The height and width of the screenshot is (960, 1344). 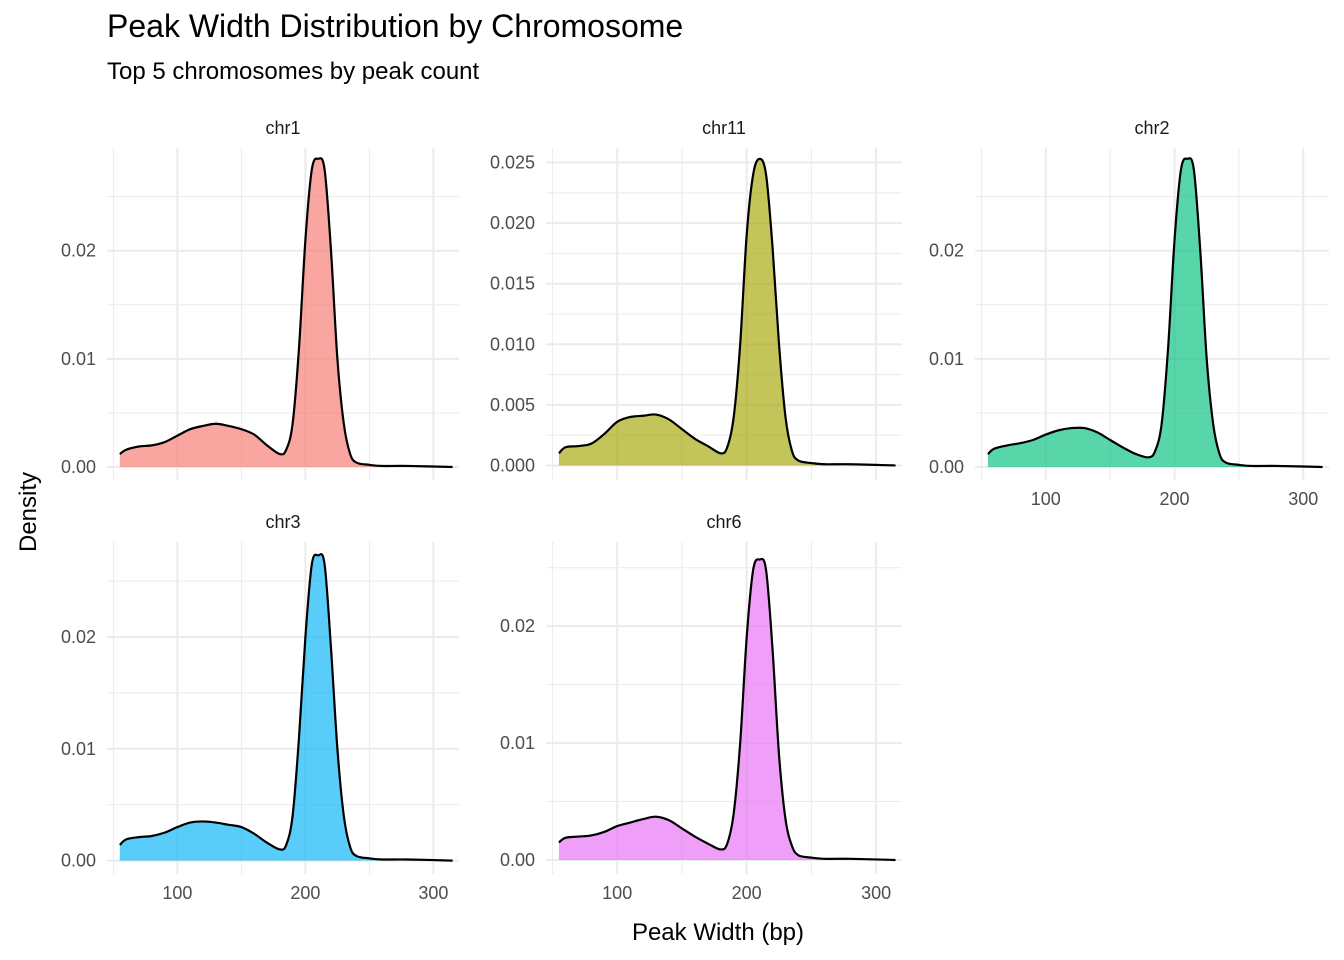 I want to click on facet-panel-chr3: chr3 0.00 0.01 0.02 100 200 300, so click(x=260, y=707).